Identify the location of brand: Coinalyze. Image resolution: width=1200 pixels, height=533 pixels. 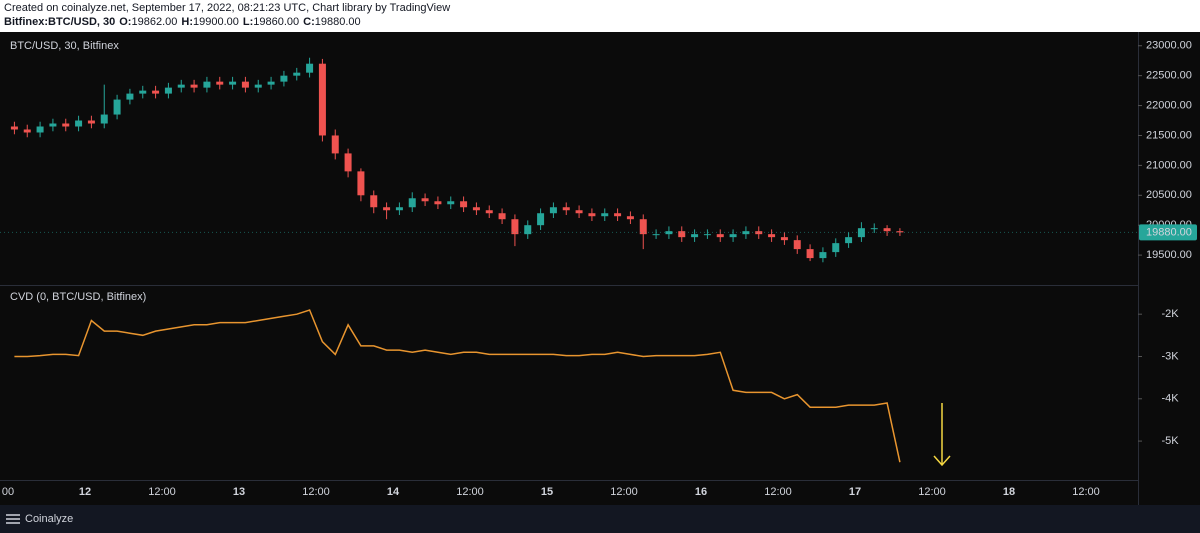
(49, 519).